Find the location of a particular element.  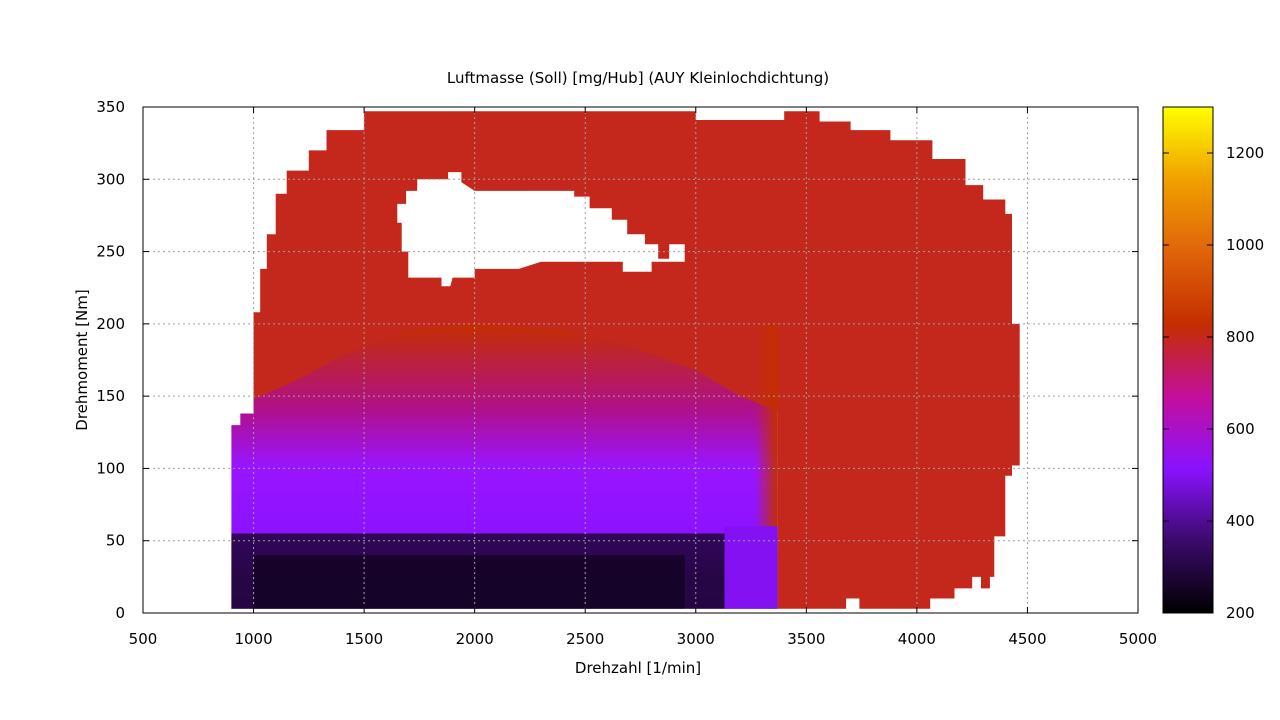

colorbar-tick-label: 400 is located at coordinates (1240, 521).